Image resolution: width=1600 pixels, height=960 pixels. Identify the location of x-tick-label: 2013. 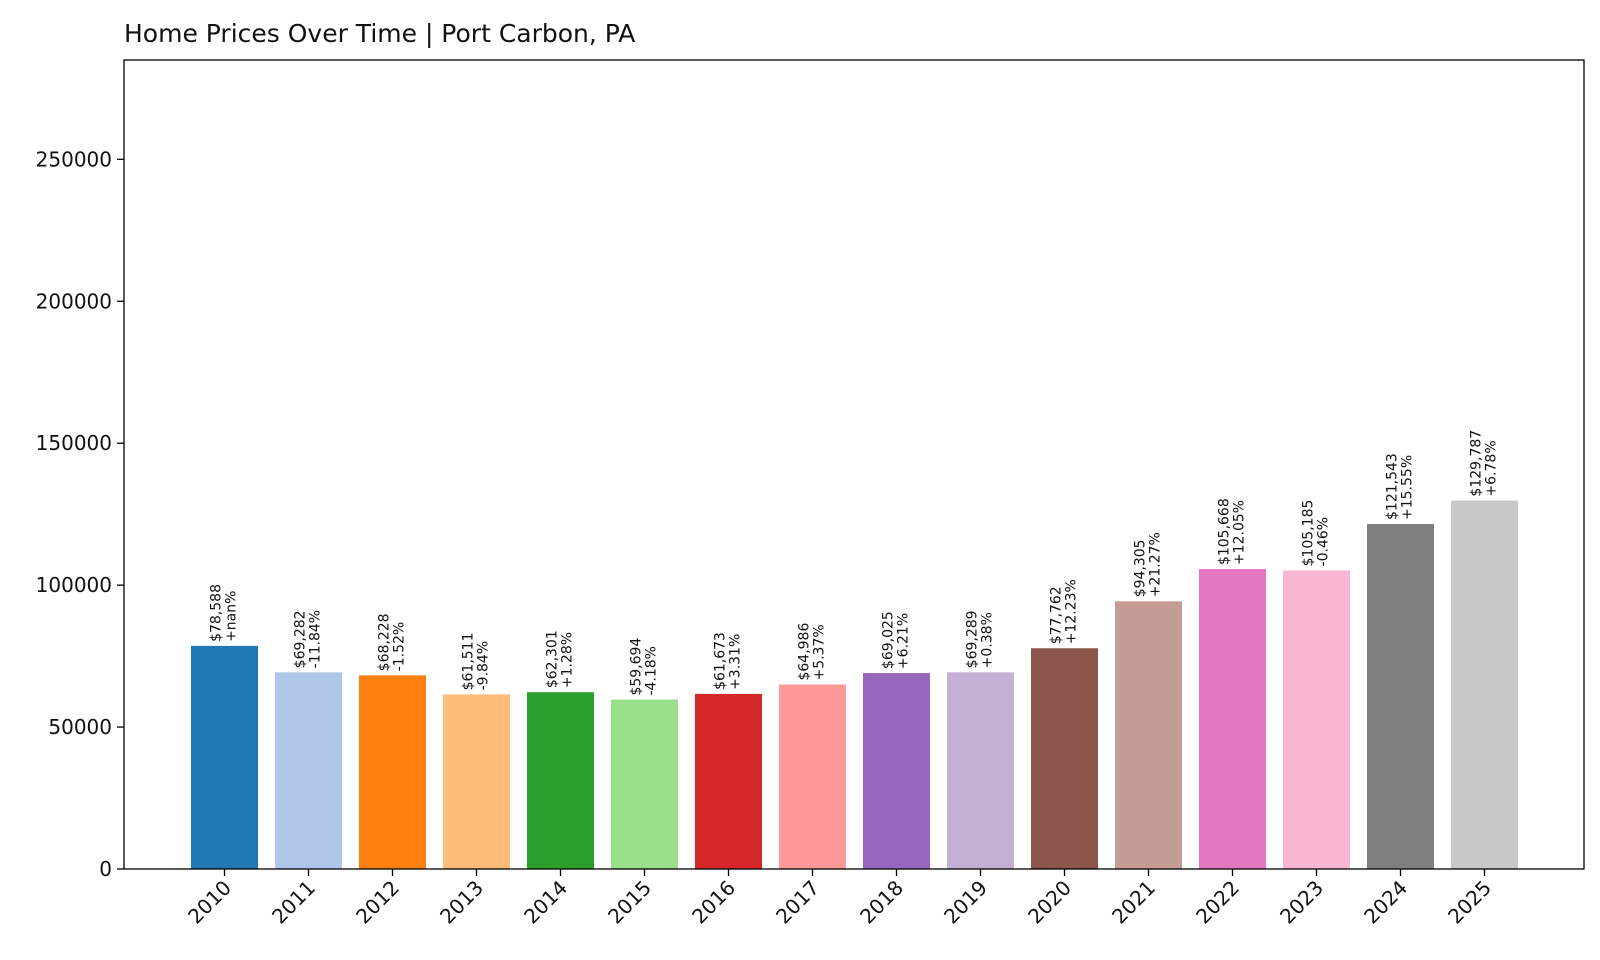
(461, 902).